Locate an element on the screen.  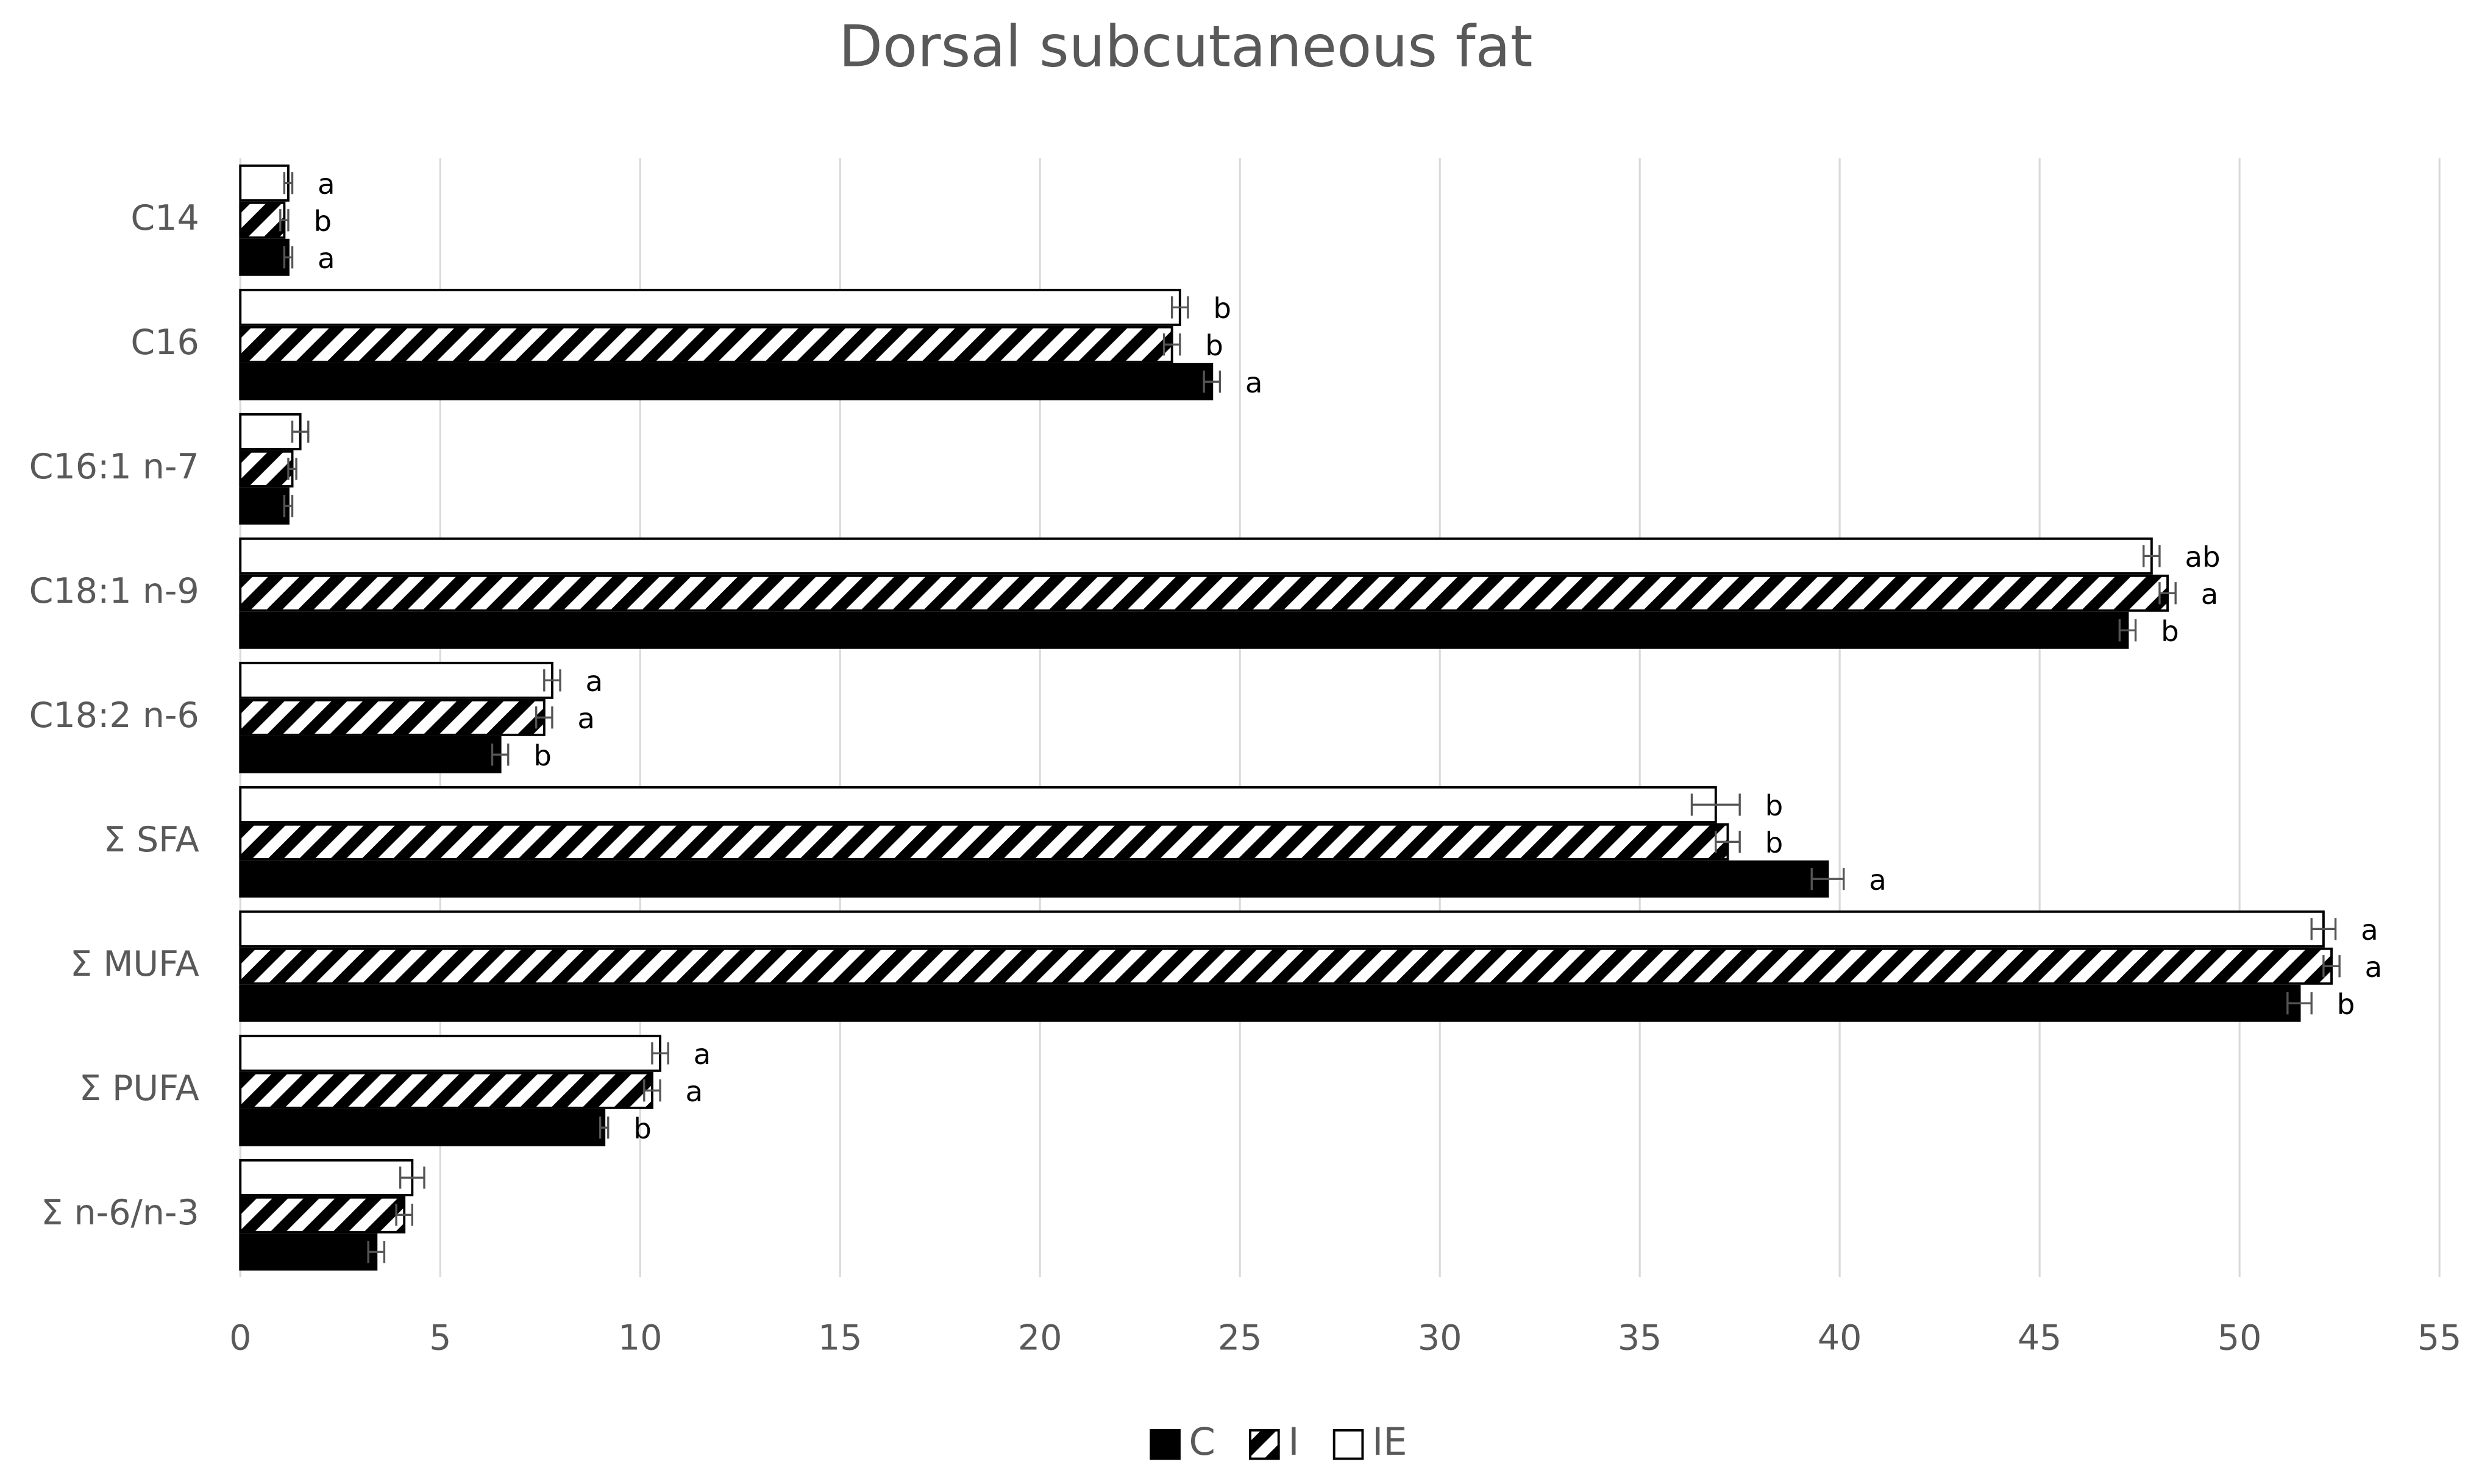
chart-title: Dorsal subcutaneous fat is located at coordinates (1185, 46).